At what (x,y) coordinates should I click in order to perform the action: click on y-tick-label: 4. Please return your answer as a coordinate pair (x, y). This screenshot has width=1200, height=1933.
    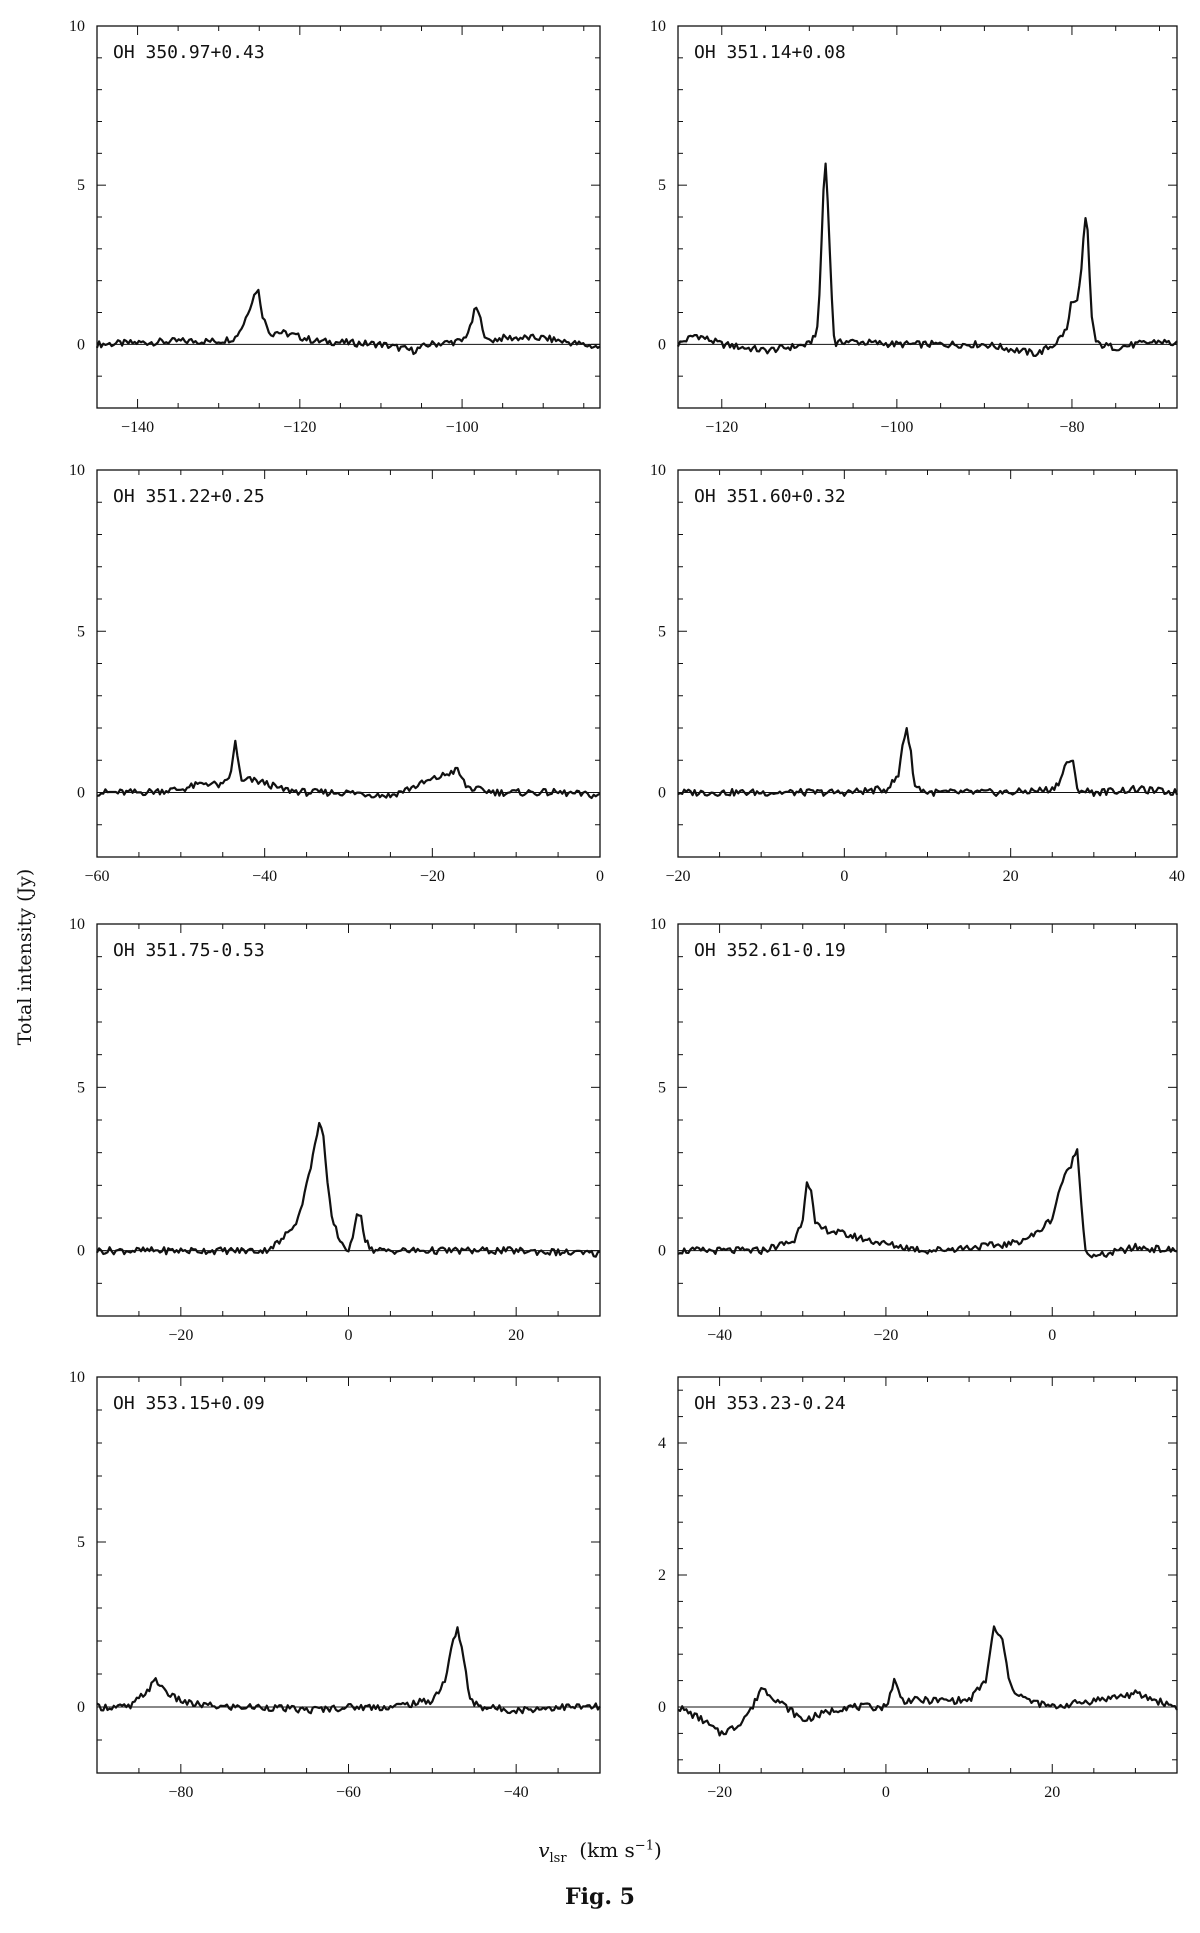
    Looking at the image, I should click on (662, 1443).